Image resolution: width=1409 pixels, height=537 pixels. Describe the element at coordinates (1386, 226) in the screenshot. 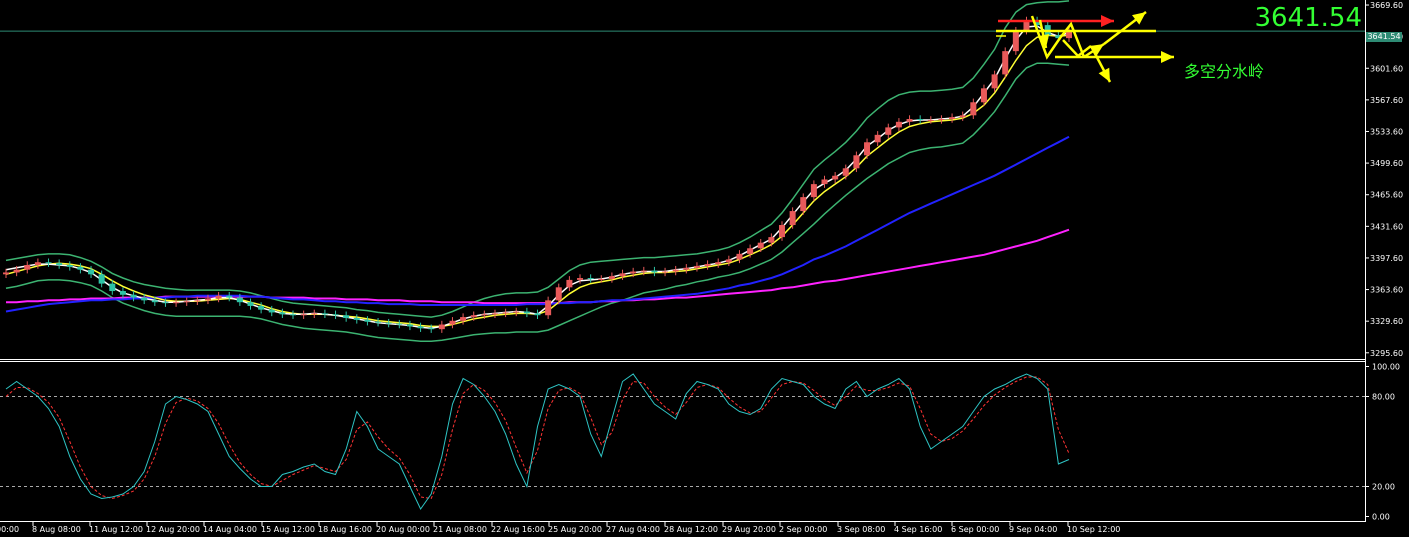

I see `y-tick-label: 3431.60` at that location.